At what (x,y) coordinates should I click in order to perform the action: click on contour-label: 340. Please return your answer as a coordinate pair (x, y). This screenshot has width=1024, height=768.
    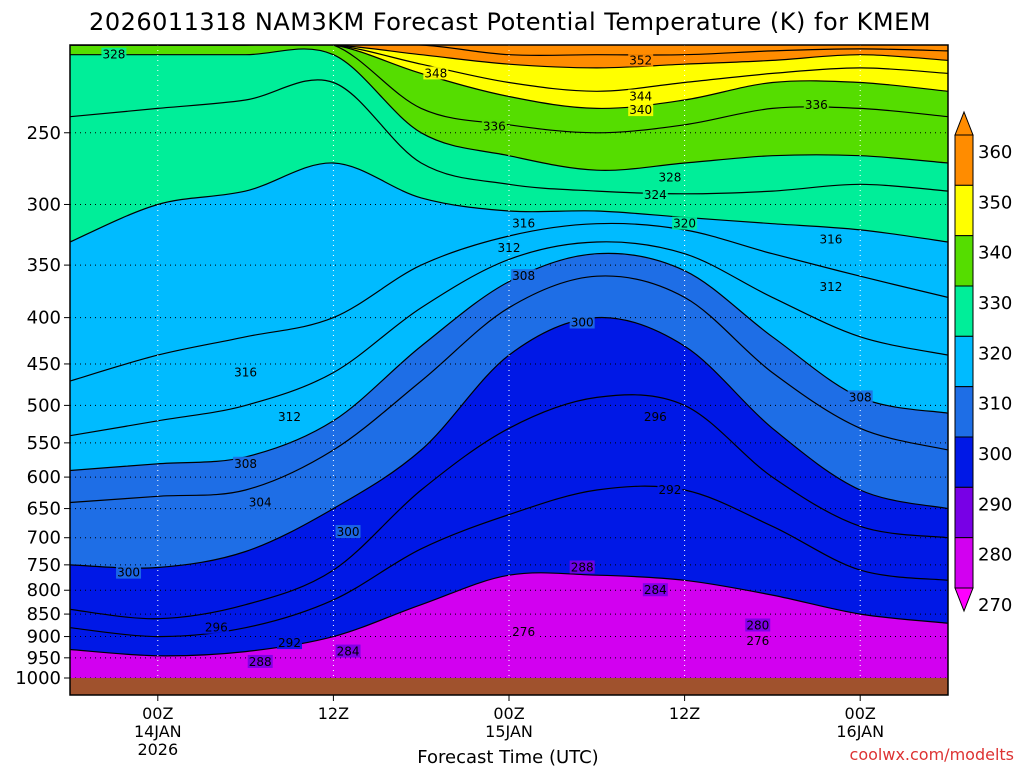
    Looking at the image, I should click on (641, 110).